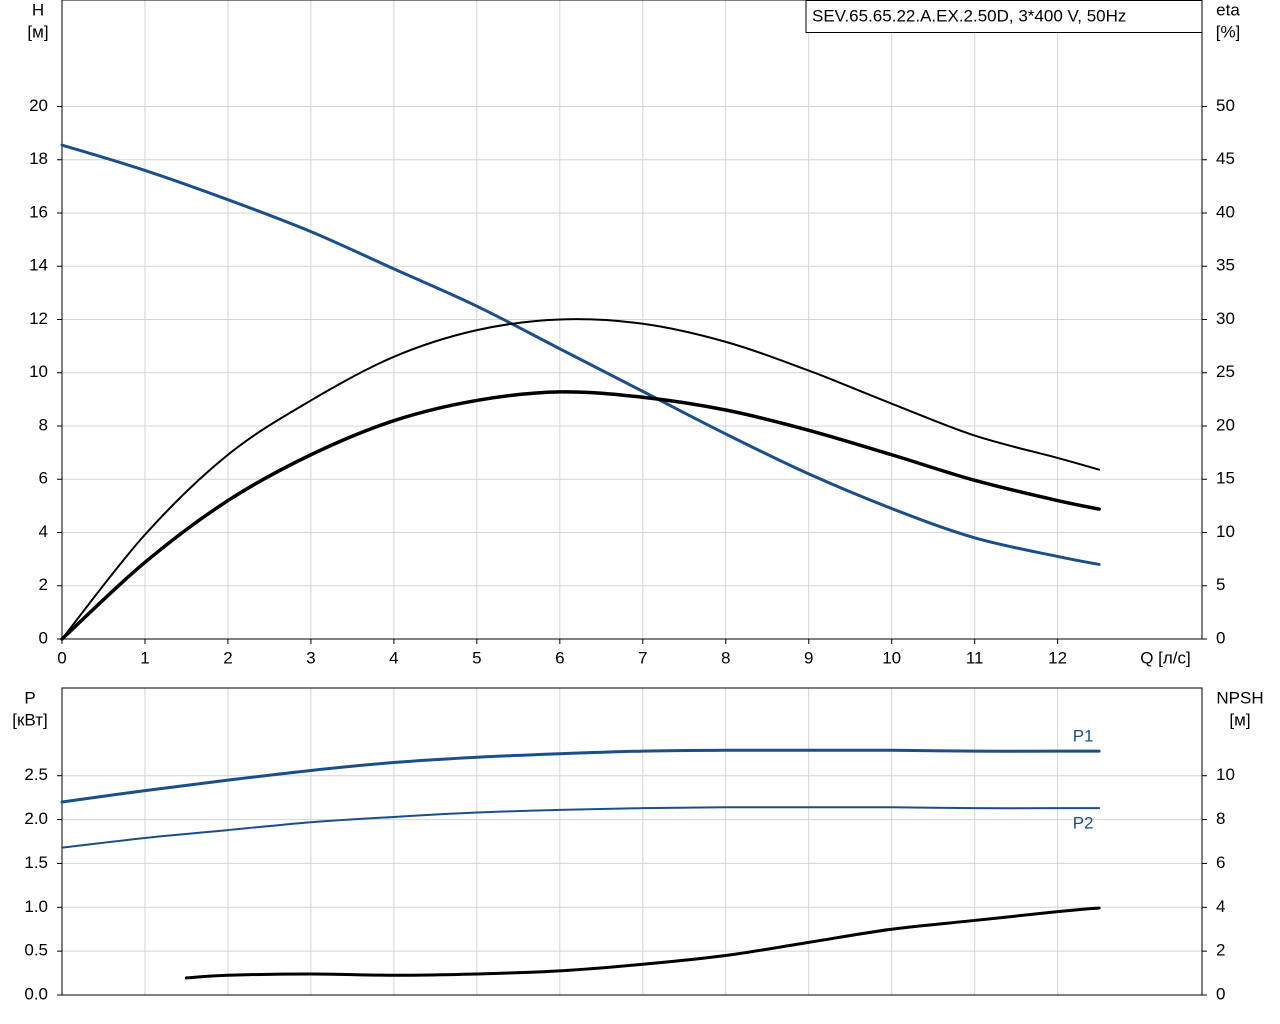  What do you see at coordinates (476, 657) in the screenshot?
I see `x-tick-label: 5` at bounding box center [476, 657].